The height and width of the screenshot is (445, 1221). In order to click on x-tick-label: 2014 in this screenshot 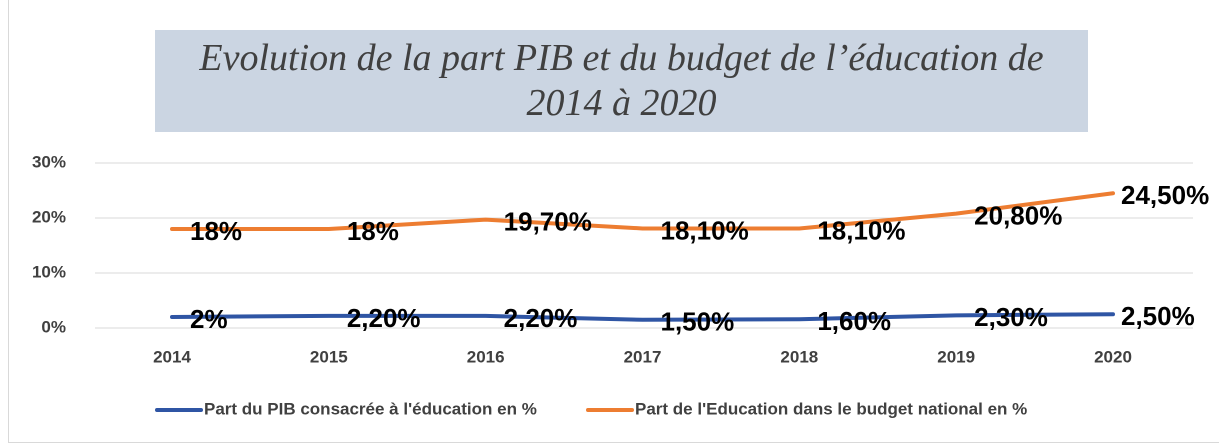, I will do `click(172, 356)`.